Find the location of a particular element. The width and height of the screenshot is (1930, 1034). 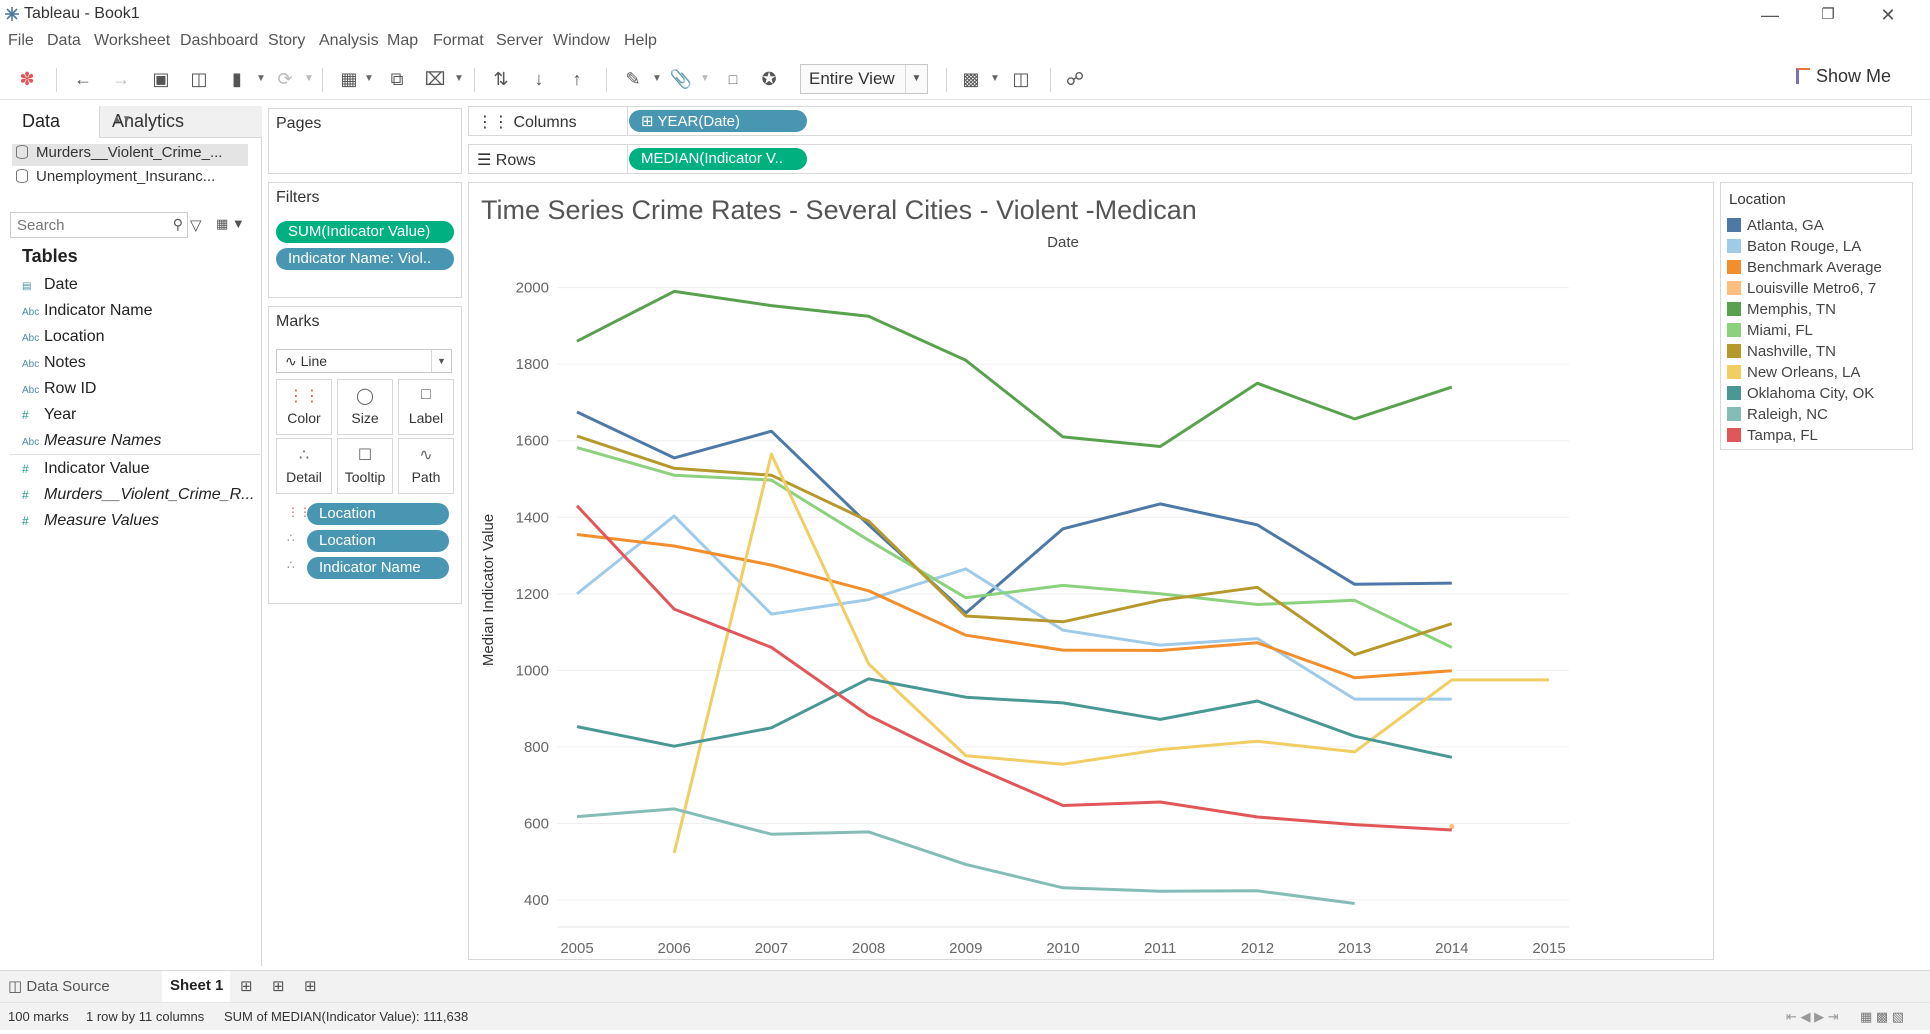

sort-ascending-icon: ↓ is located at coordinates (539, 79).